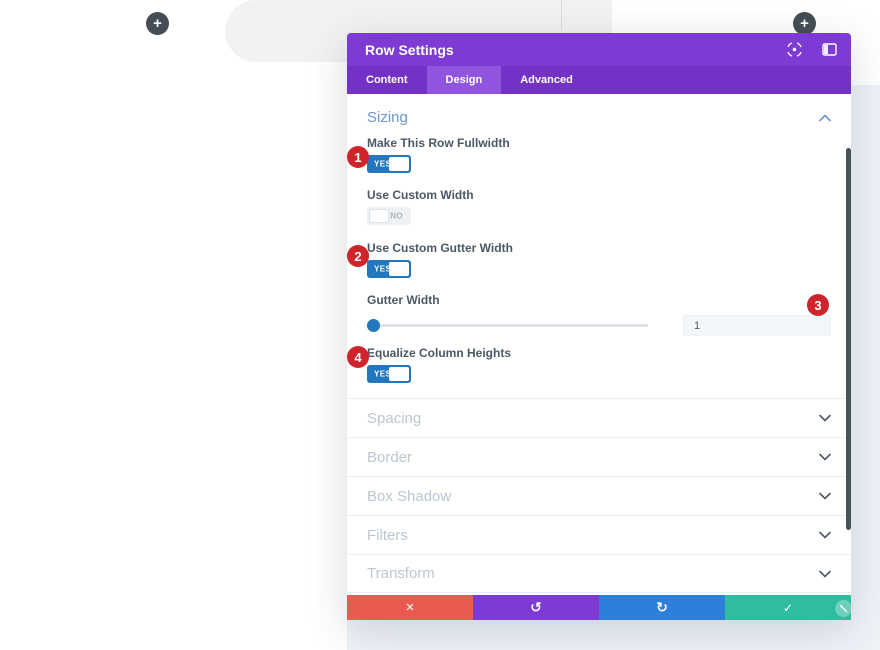 Image resolution: width=880 pixels, height=650 pixels. Describe the element at coordinates (438, 143) in the screenshot. I see `fullwidth-label: Make This Row Fullwidth` at that location.